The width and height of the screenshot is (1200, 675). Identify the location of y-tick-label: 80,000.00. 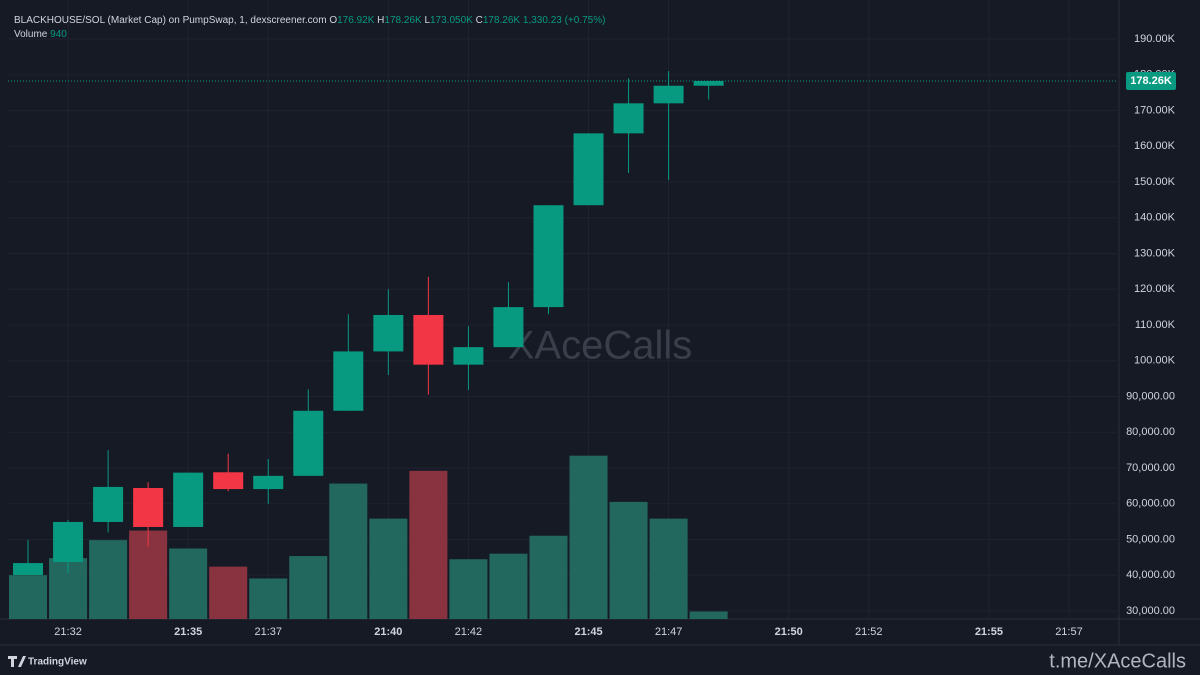
(1150, 432).